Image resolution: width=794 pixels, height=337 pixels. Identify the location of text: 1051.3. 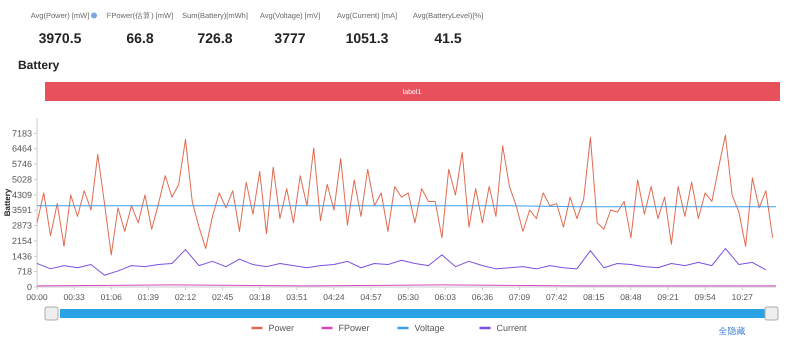
(367, 38).